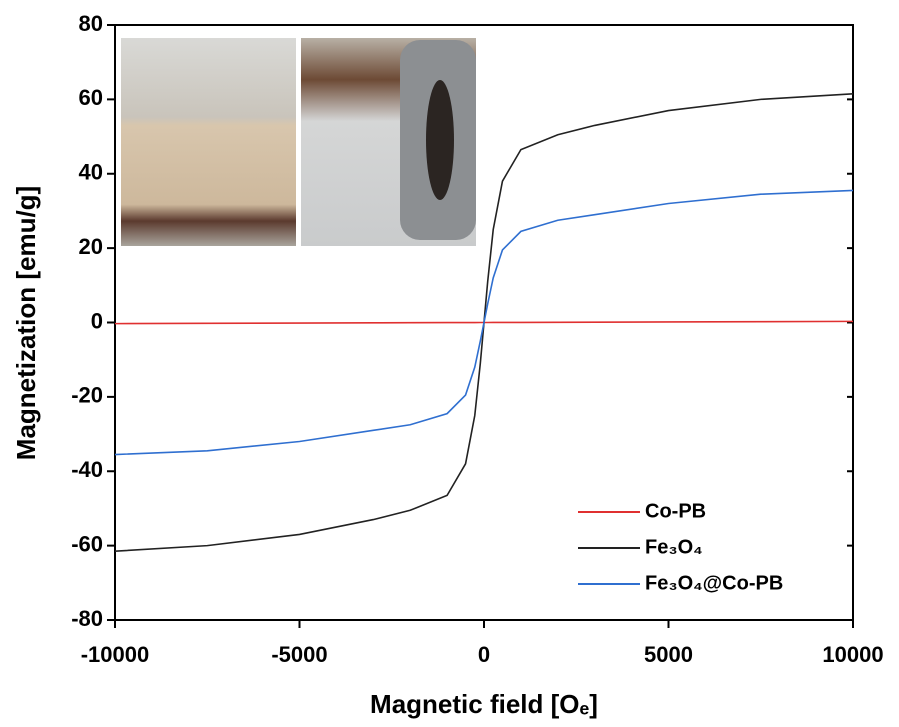 This screenshot has width=899, height=727. I want to click on inset-photo, so click(298, 142).